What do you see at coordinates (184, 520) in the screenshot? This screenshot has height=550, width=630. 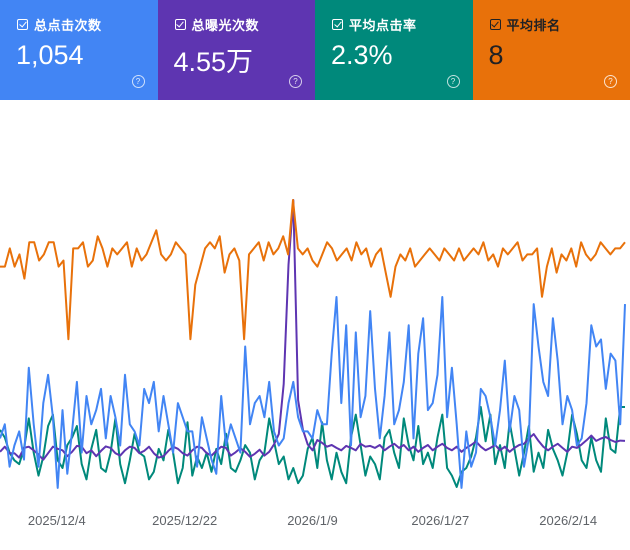 I see `x-tick-label: 2025/12/22` at bounding box center [184, 520].